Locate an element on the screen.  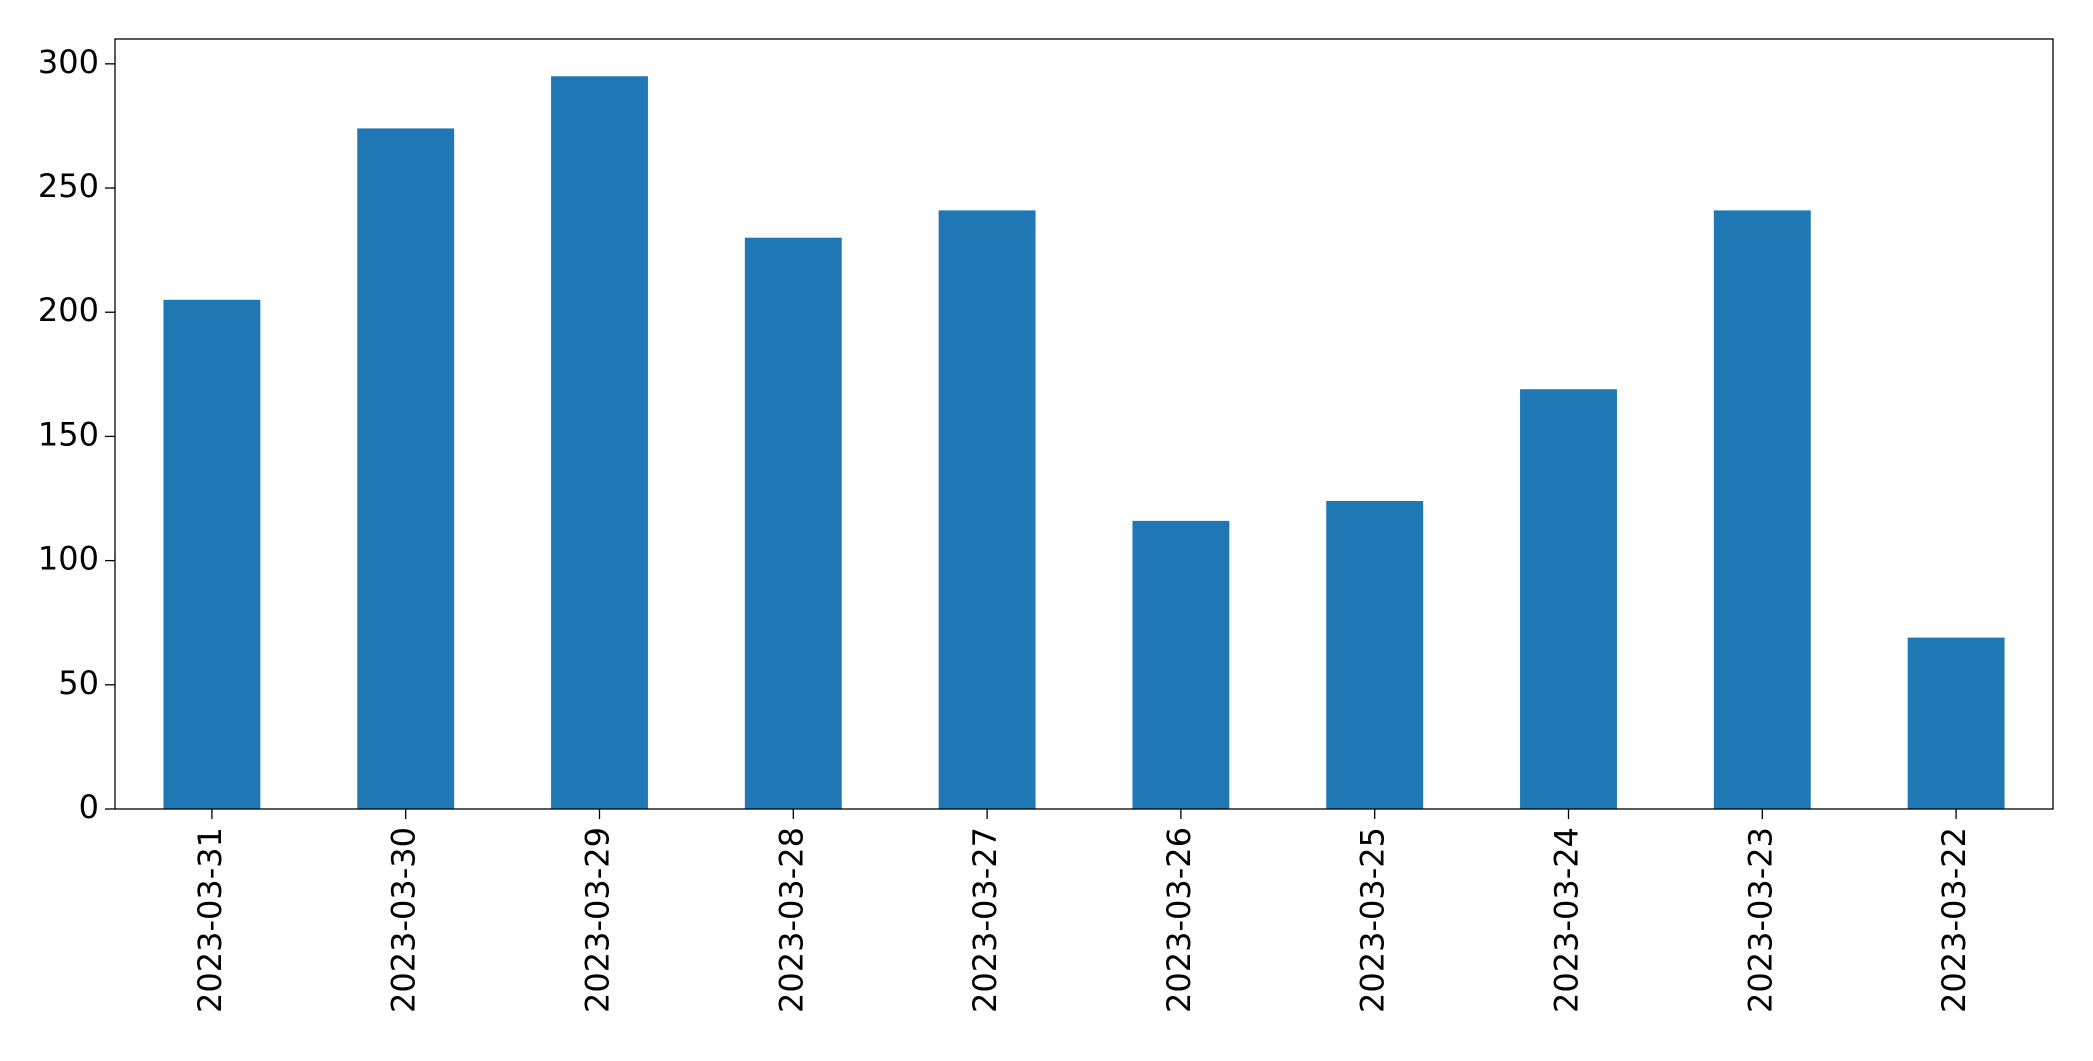
x-tick-label: 2023-03-24 is located at coordinates (1567, 920).